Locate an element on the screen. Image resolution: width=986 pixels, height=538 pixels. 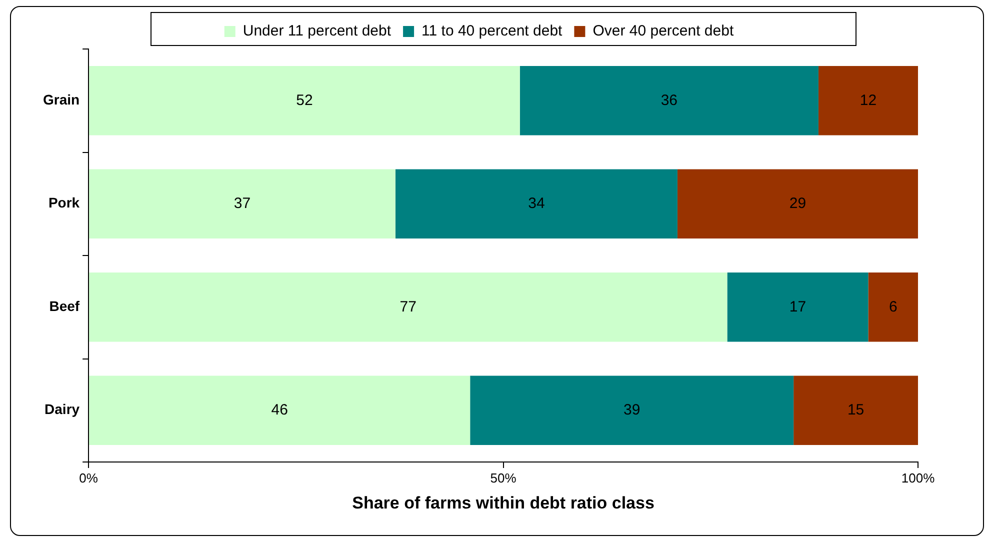
data-label: 77 is located at coordinates (408, 307).